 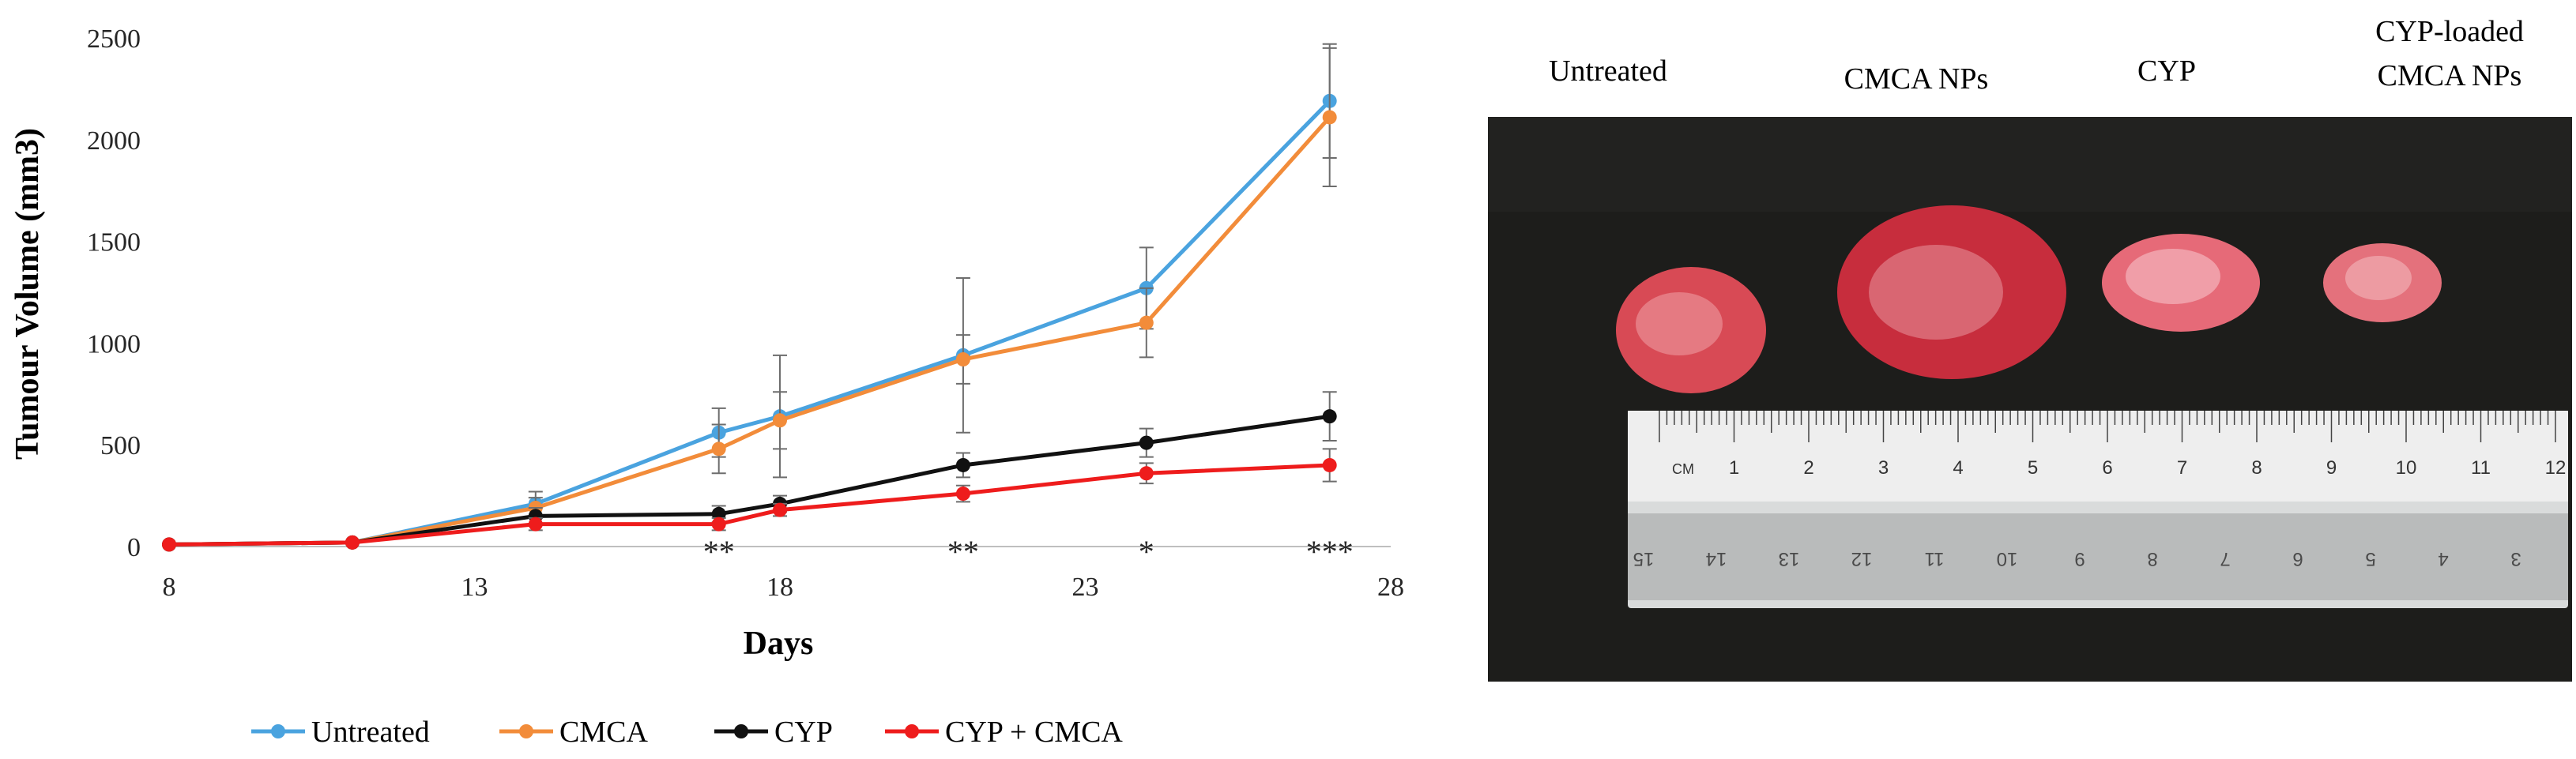 I want to click on tumour-cyp-highlight, so click(x=2173, y=277).